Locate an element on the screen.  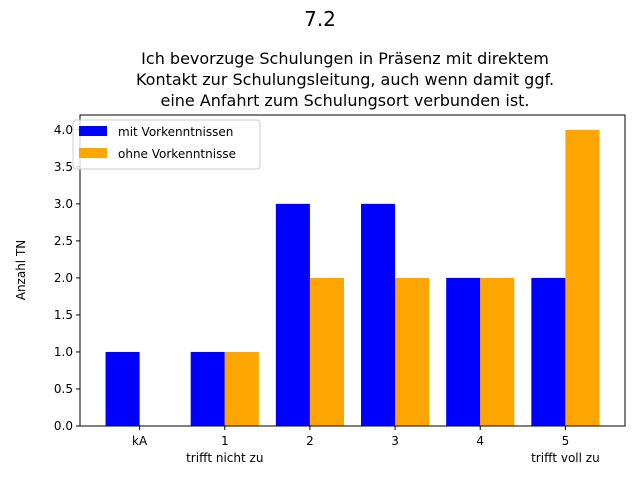
x-tick-label: 1 is located at coordinates (225, 441).